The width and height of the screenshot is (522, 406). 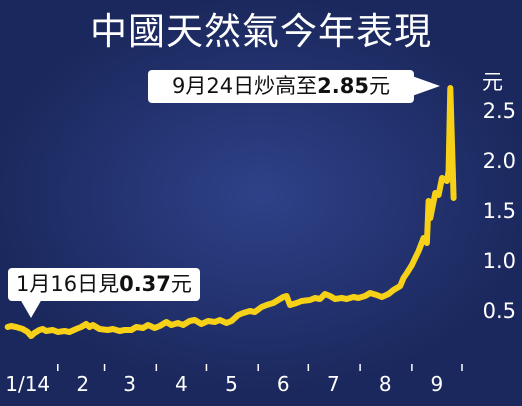 What do you see at coordinates (437, 384) in the screenshot?
I see `x-tick-label: 9` at bounding box center [437, 384].